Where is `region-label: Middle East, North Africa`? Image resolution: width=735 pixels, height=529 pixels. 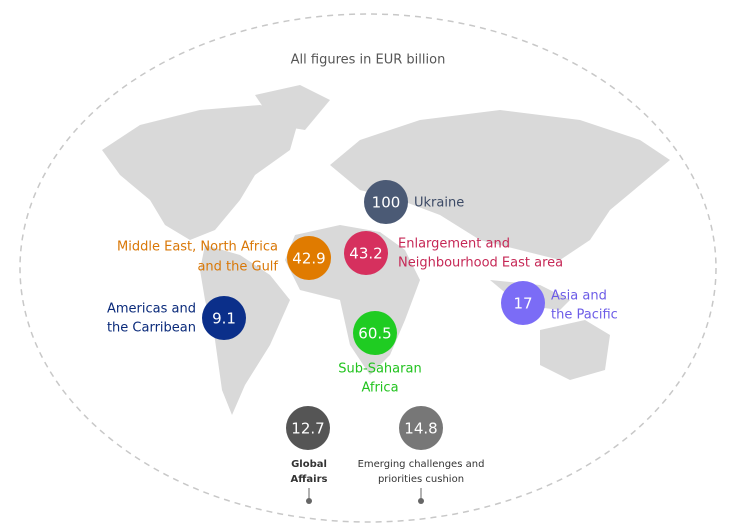 region-label: Middle East, North Africa is located at coordinates (197, 247).